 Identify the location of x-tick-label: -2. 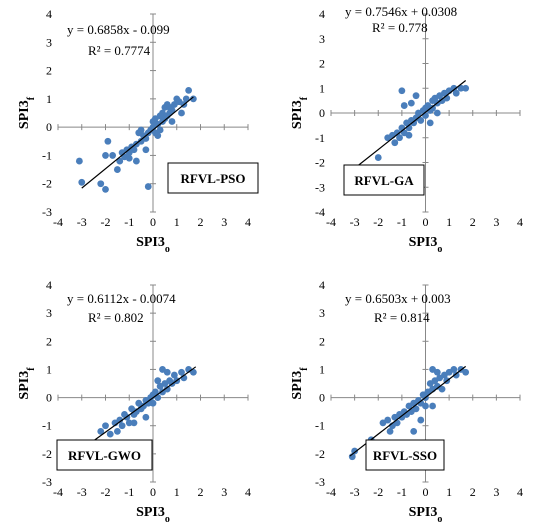
(378, 492).